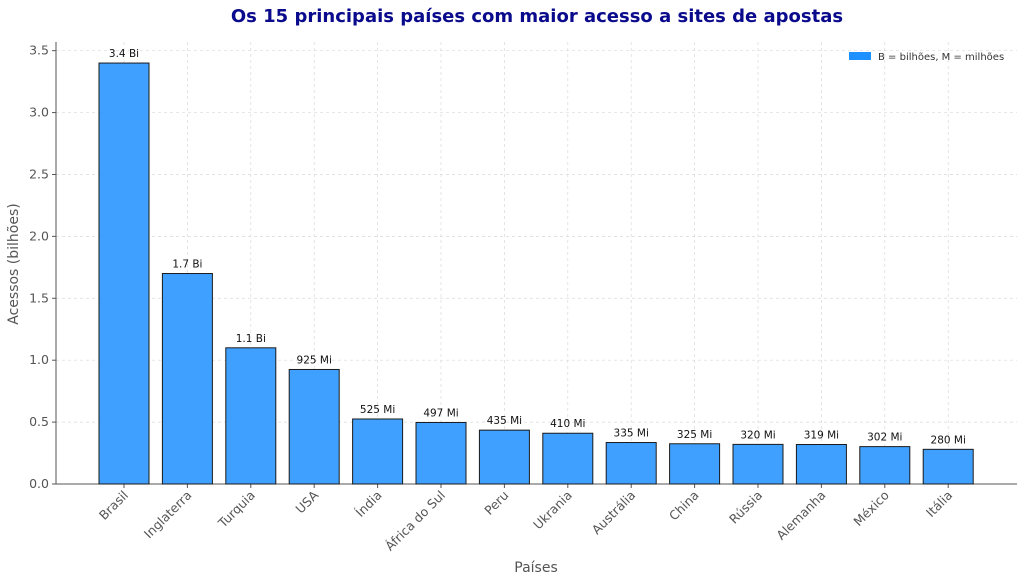 The height and width of the screenshot is (586, 1024). I want to click on data-label: 3.4 Bi, so click(124, 54).